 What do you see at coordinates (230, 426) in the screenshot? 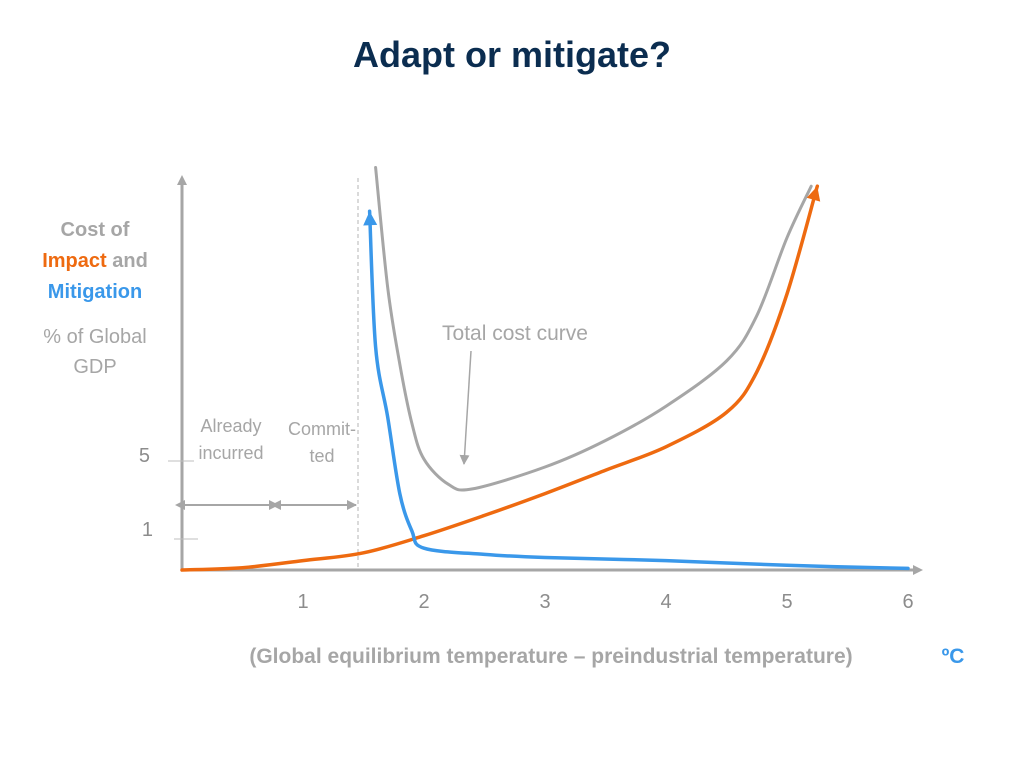
I see `already-incurred-label-1: Already` at bounding box center [230, 426].